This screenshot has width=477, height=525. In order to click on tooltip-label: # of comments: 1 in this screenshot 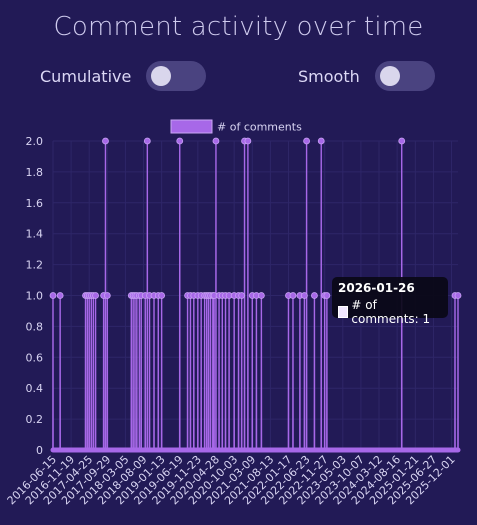, I will do `click(391, 312)`.